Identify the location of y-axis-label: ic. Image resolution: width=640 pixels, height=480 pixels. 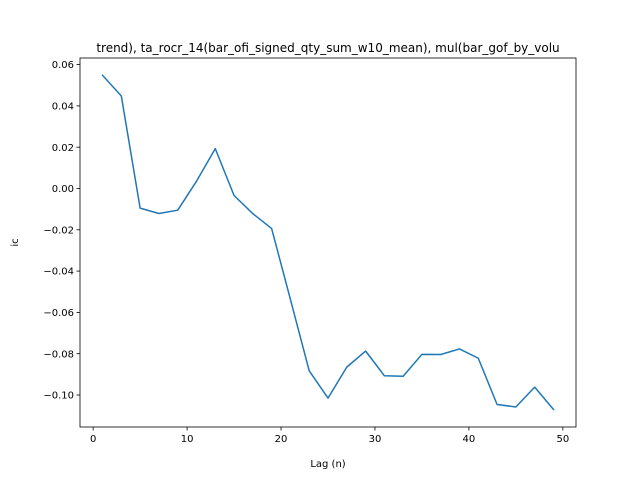
(15, 242).